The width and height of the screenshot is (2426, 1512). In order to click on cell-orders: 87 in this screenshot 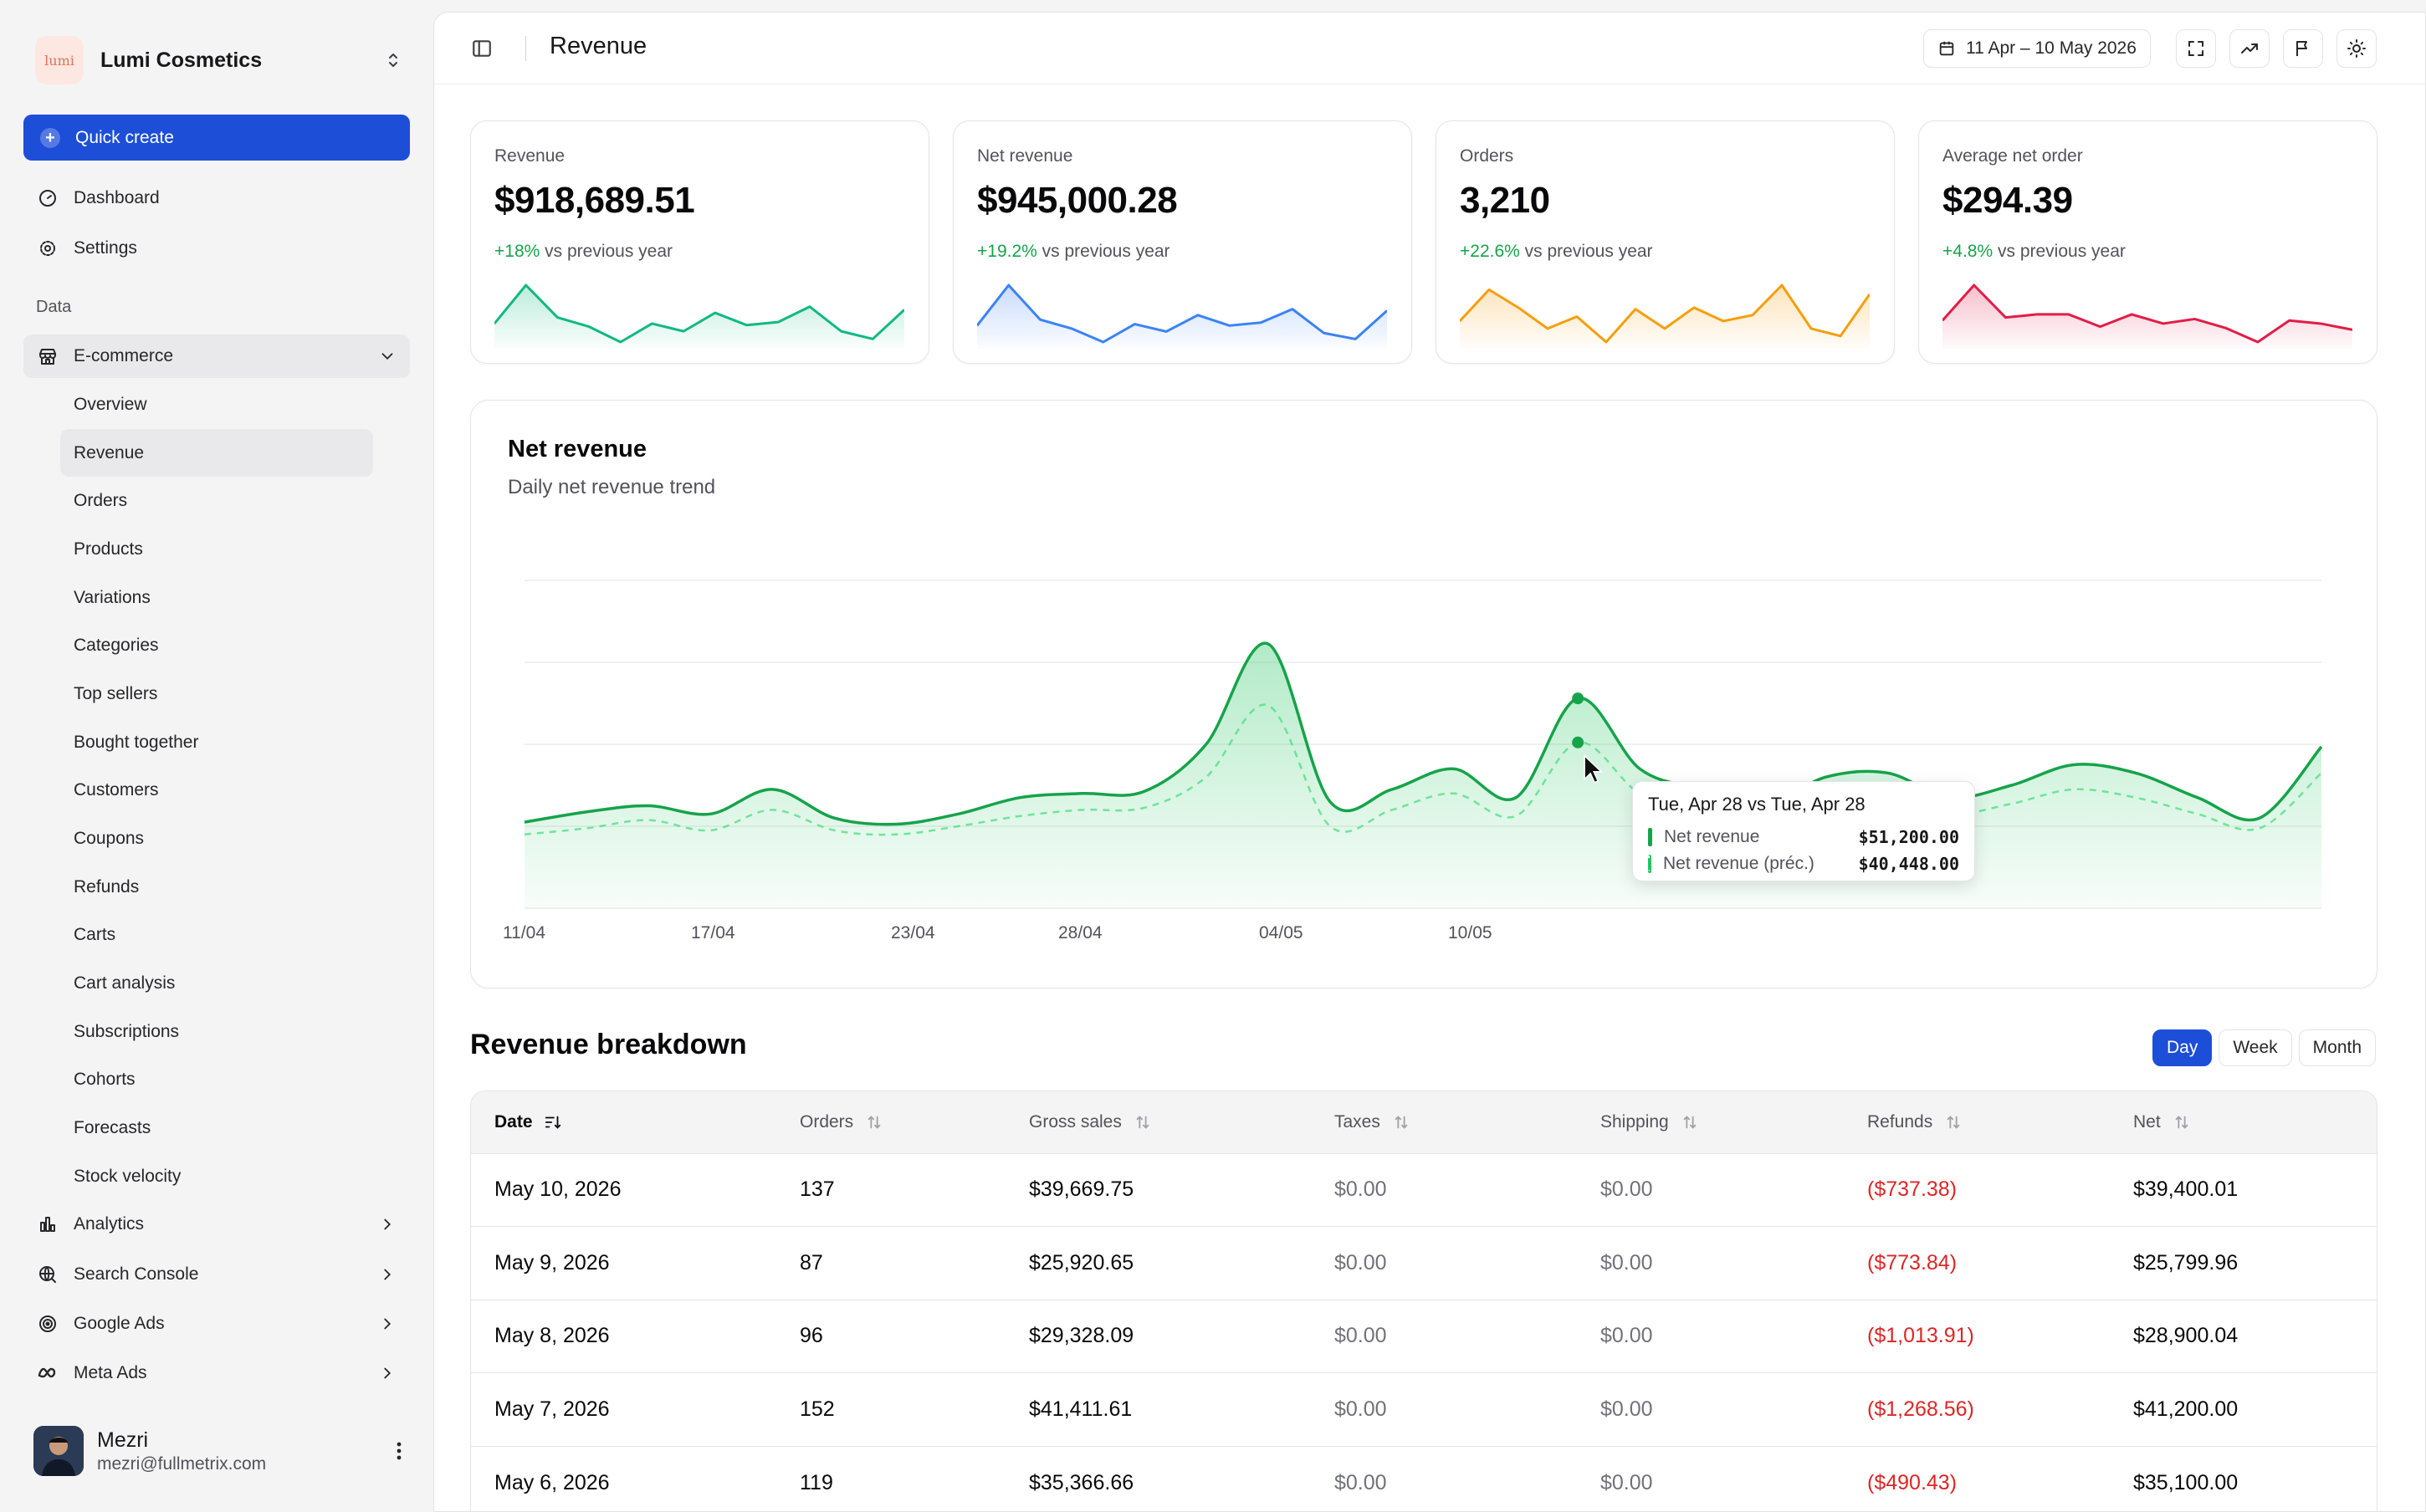, I will do `click(811, 1262)`.